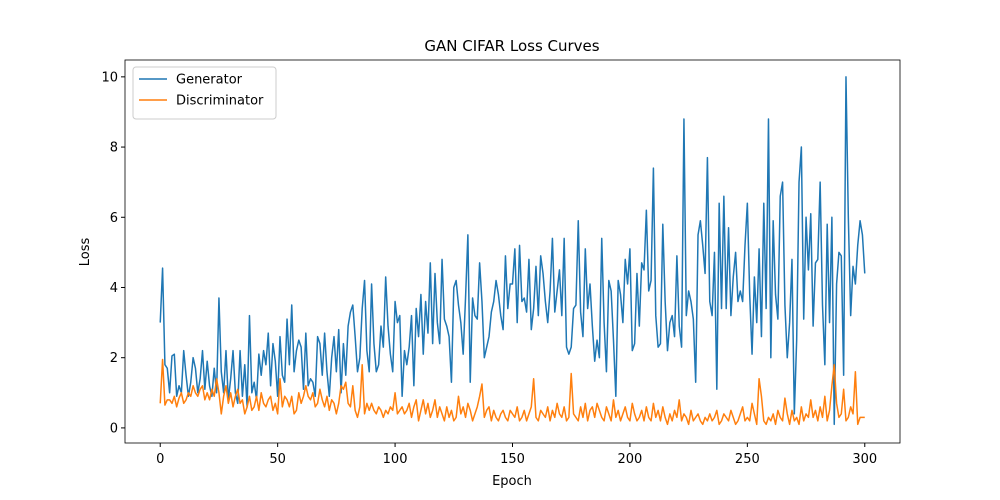 This screenshot has height=500, width=1000. Describe the element at coordinates (747, 459) in the screenshot. I see `x-tick-label: 250` at that location.